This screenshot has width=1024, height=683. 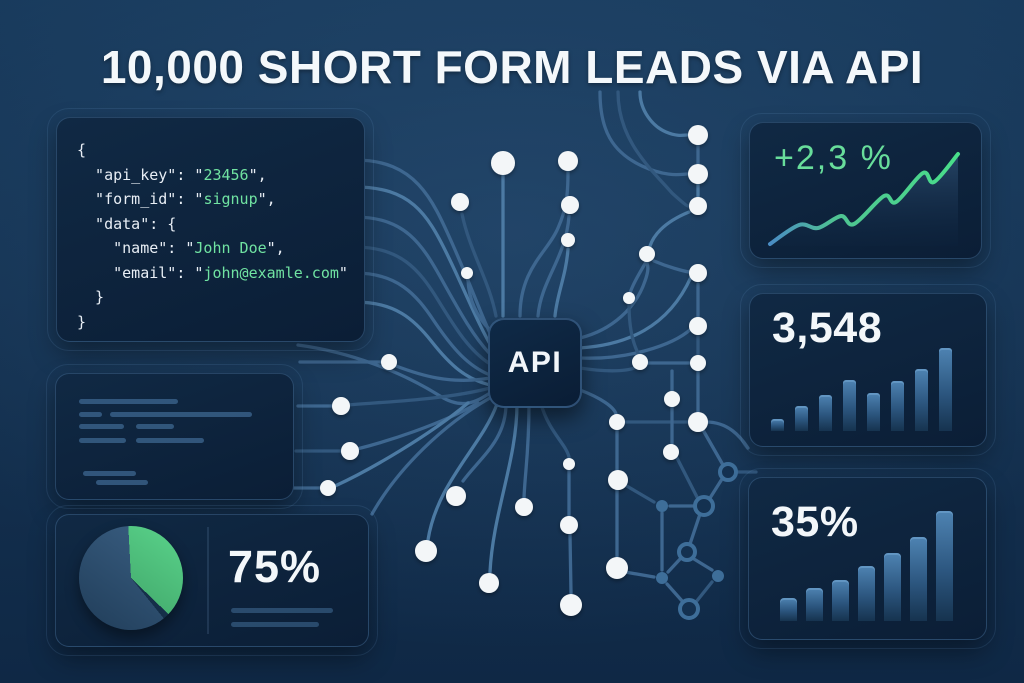 I want to click on leads-count-card: 3,548, so click(x=868, y=370).